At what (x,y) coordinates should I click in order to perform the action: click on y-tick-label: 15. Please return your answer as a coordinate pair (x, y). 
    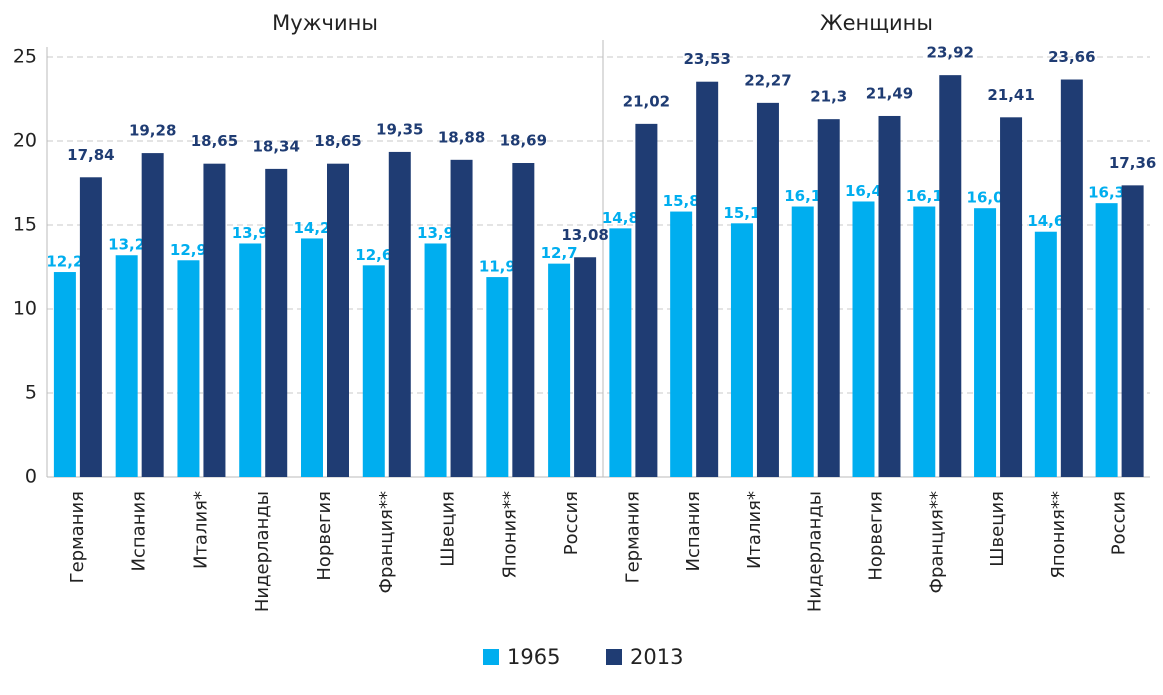
    Looking at the image, I should click on (25, 225).